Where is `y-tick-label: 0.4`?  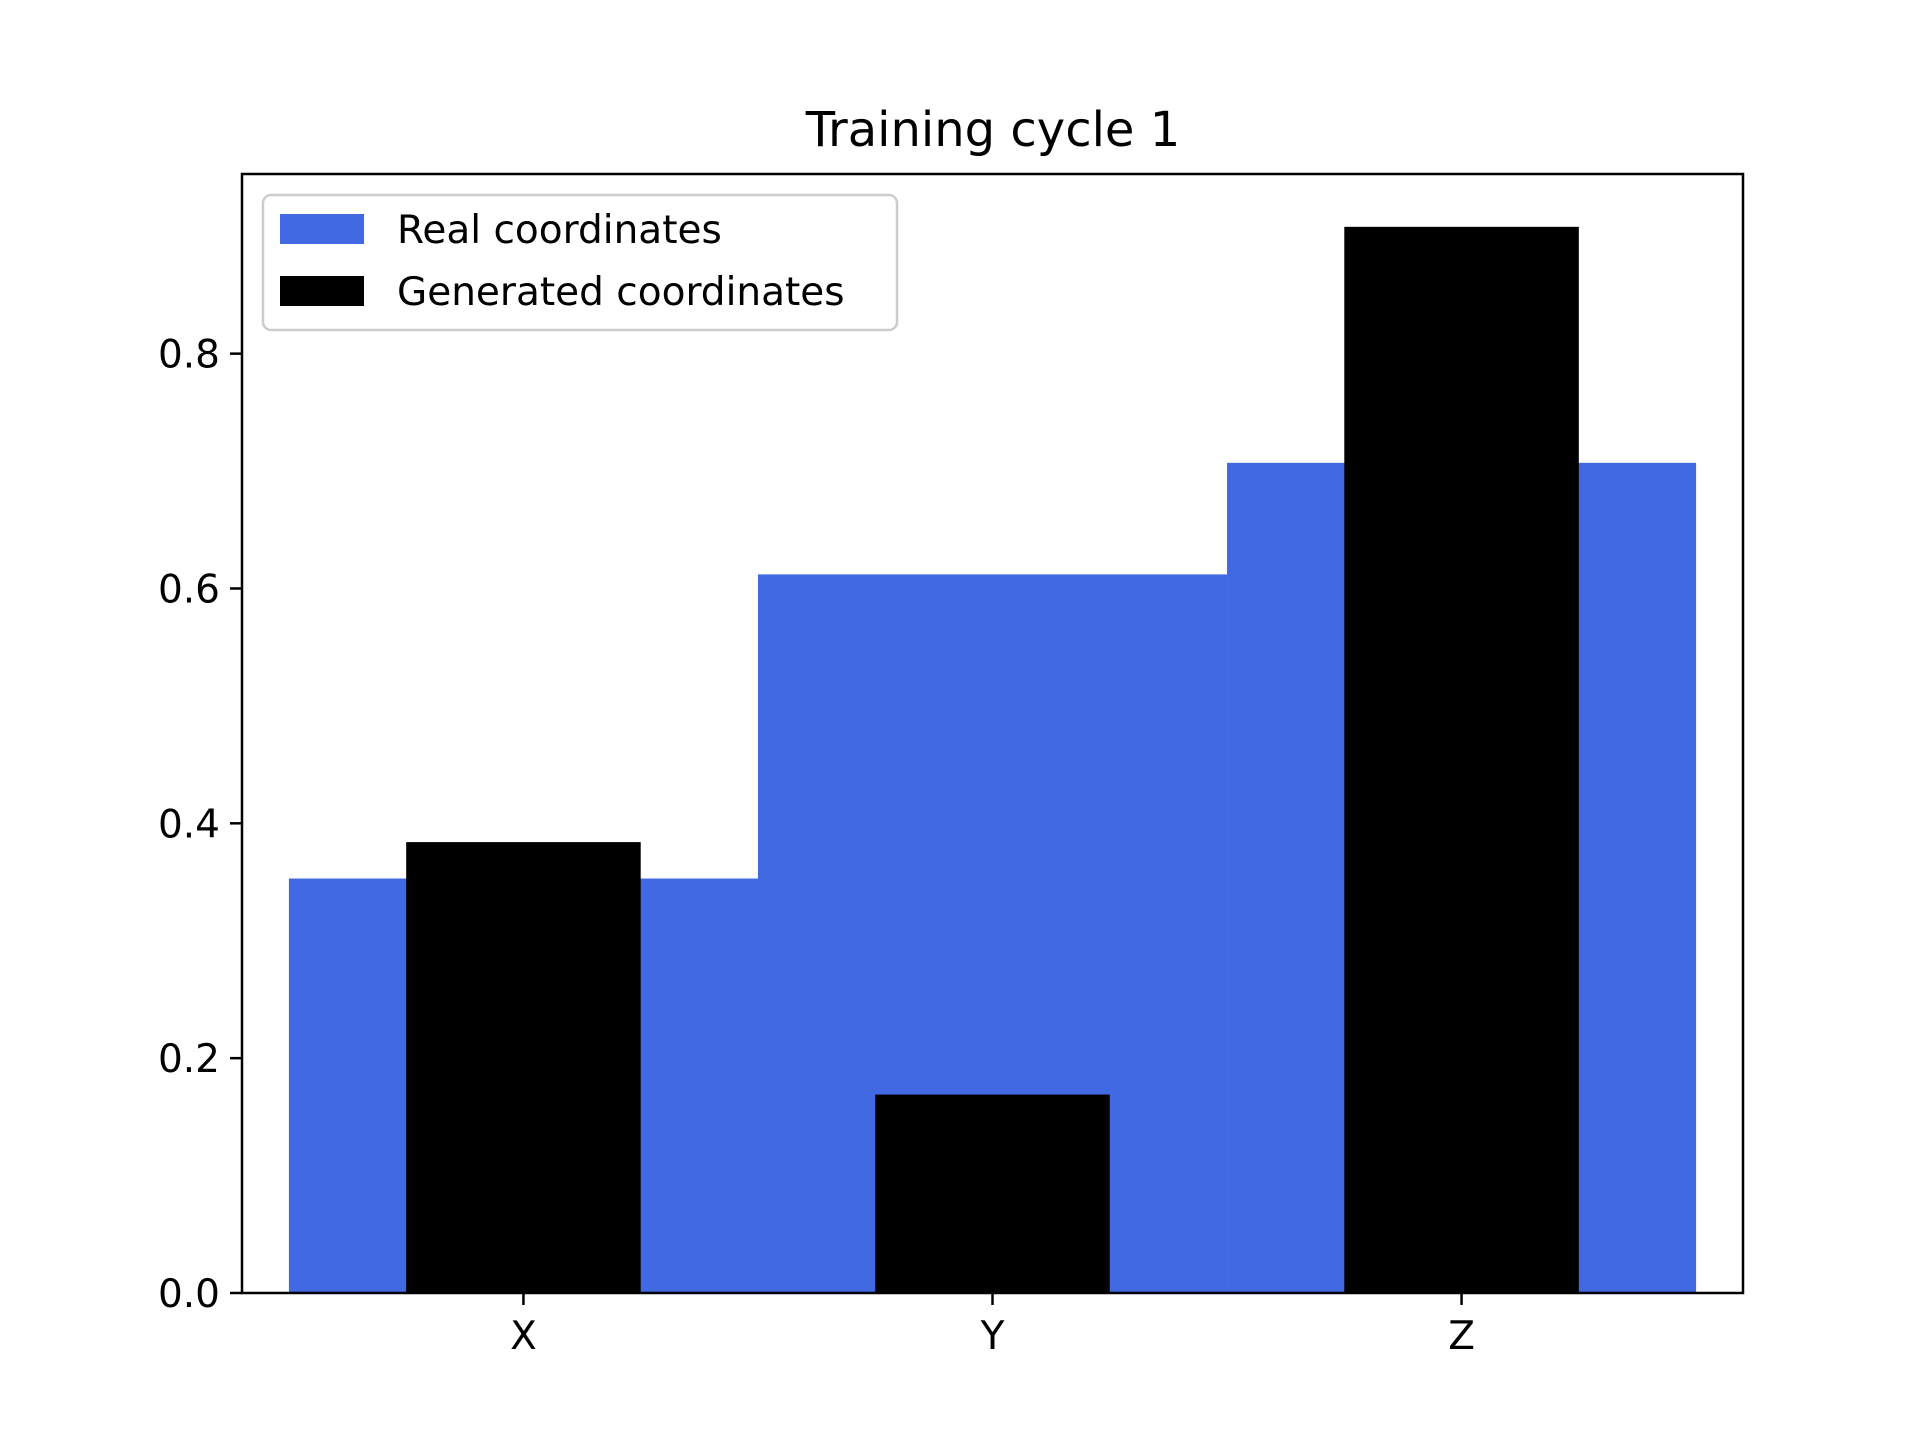
y-tick-label: 0.4 is located at coordinates (189, 824).